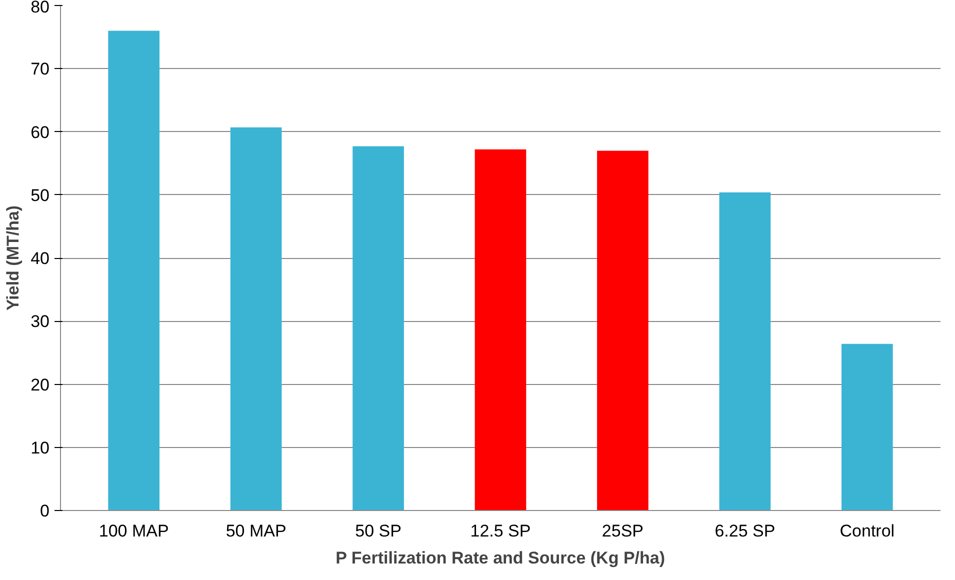 This screenshot has width=955, height=580. Describe the element at coordinates (40, 8) in the screenshot. I see `y-tick-label: 80` at that location.